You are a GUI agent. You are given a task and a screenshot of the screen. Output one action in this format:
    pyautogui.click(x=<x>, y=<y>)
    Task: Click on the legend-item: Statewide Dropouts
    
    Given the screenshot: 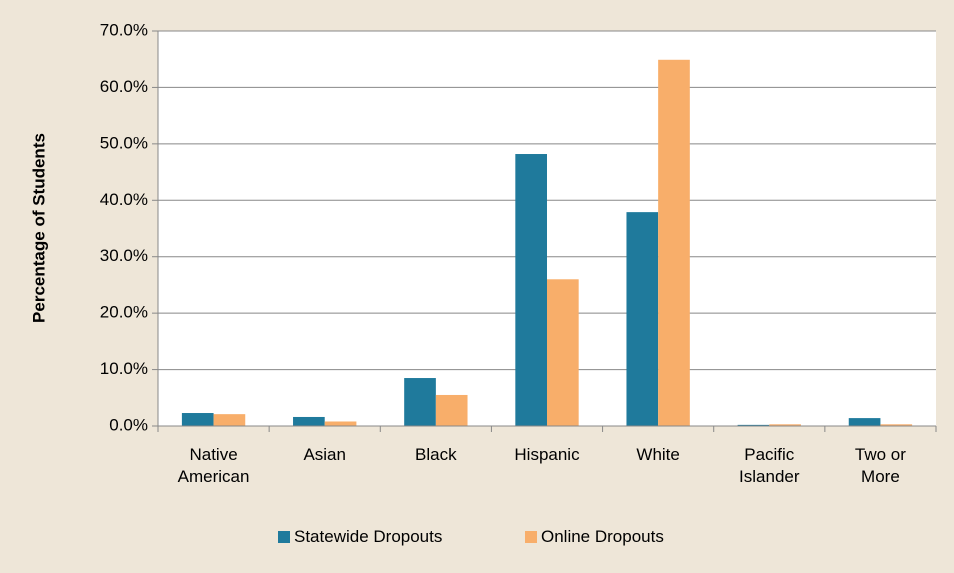 What is the action you would take?
    pyautogui.click(x=360, y=537)
    